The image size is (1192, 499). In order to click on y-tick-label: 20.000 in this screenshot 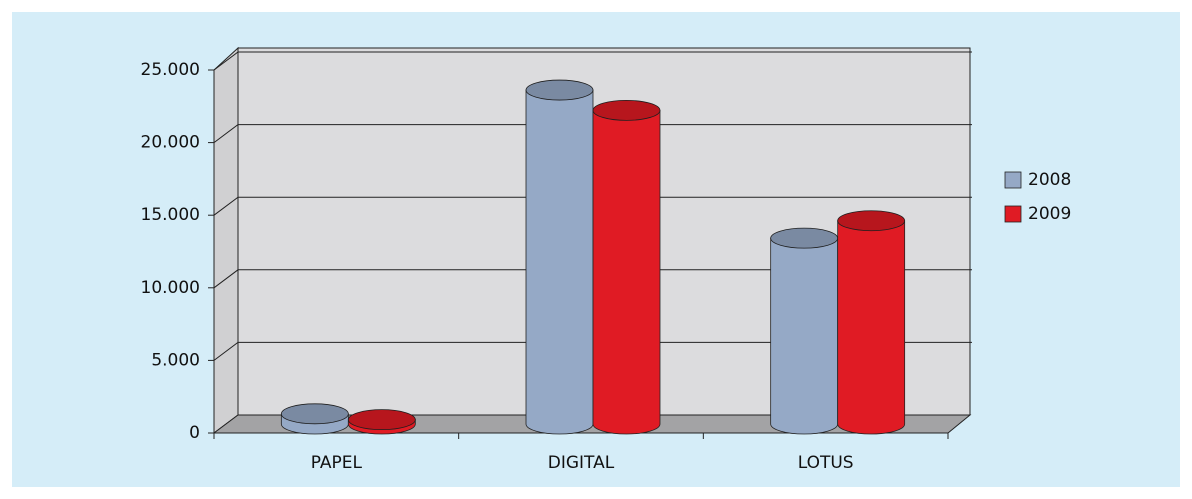, I will do `click(170, 143)`.